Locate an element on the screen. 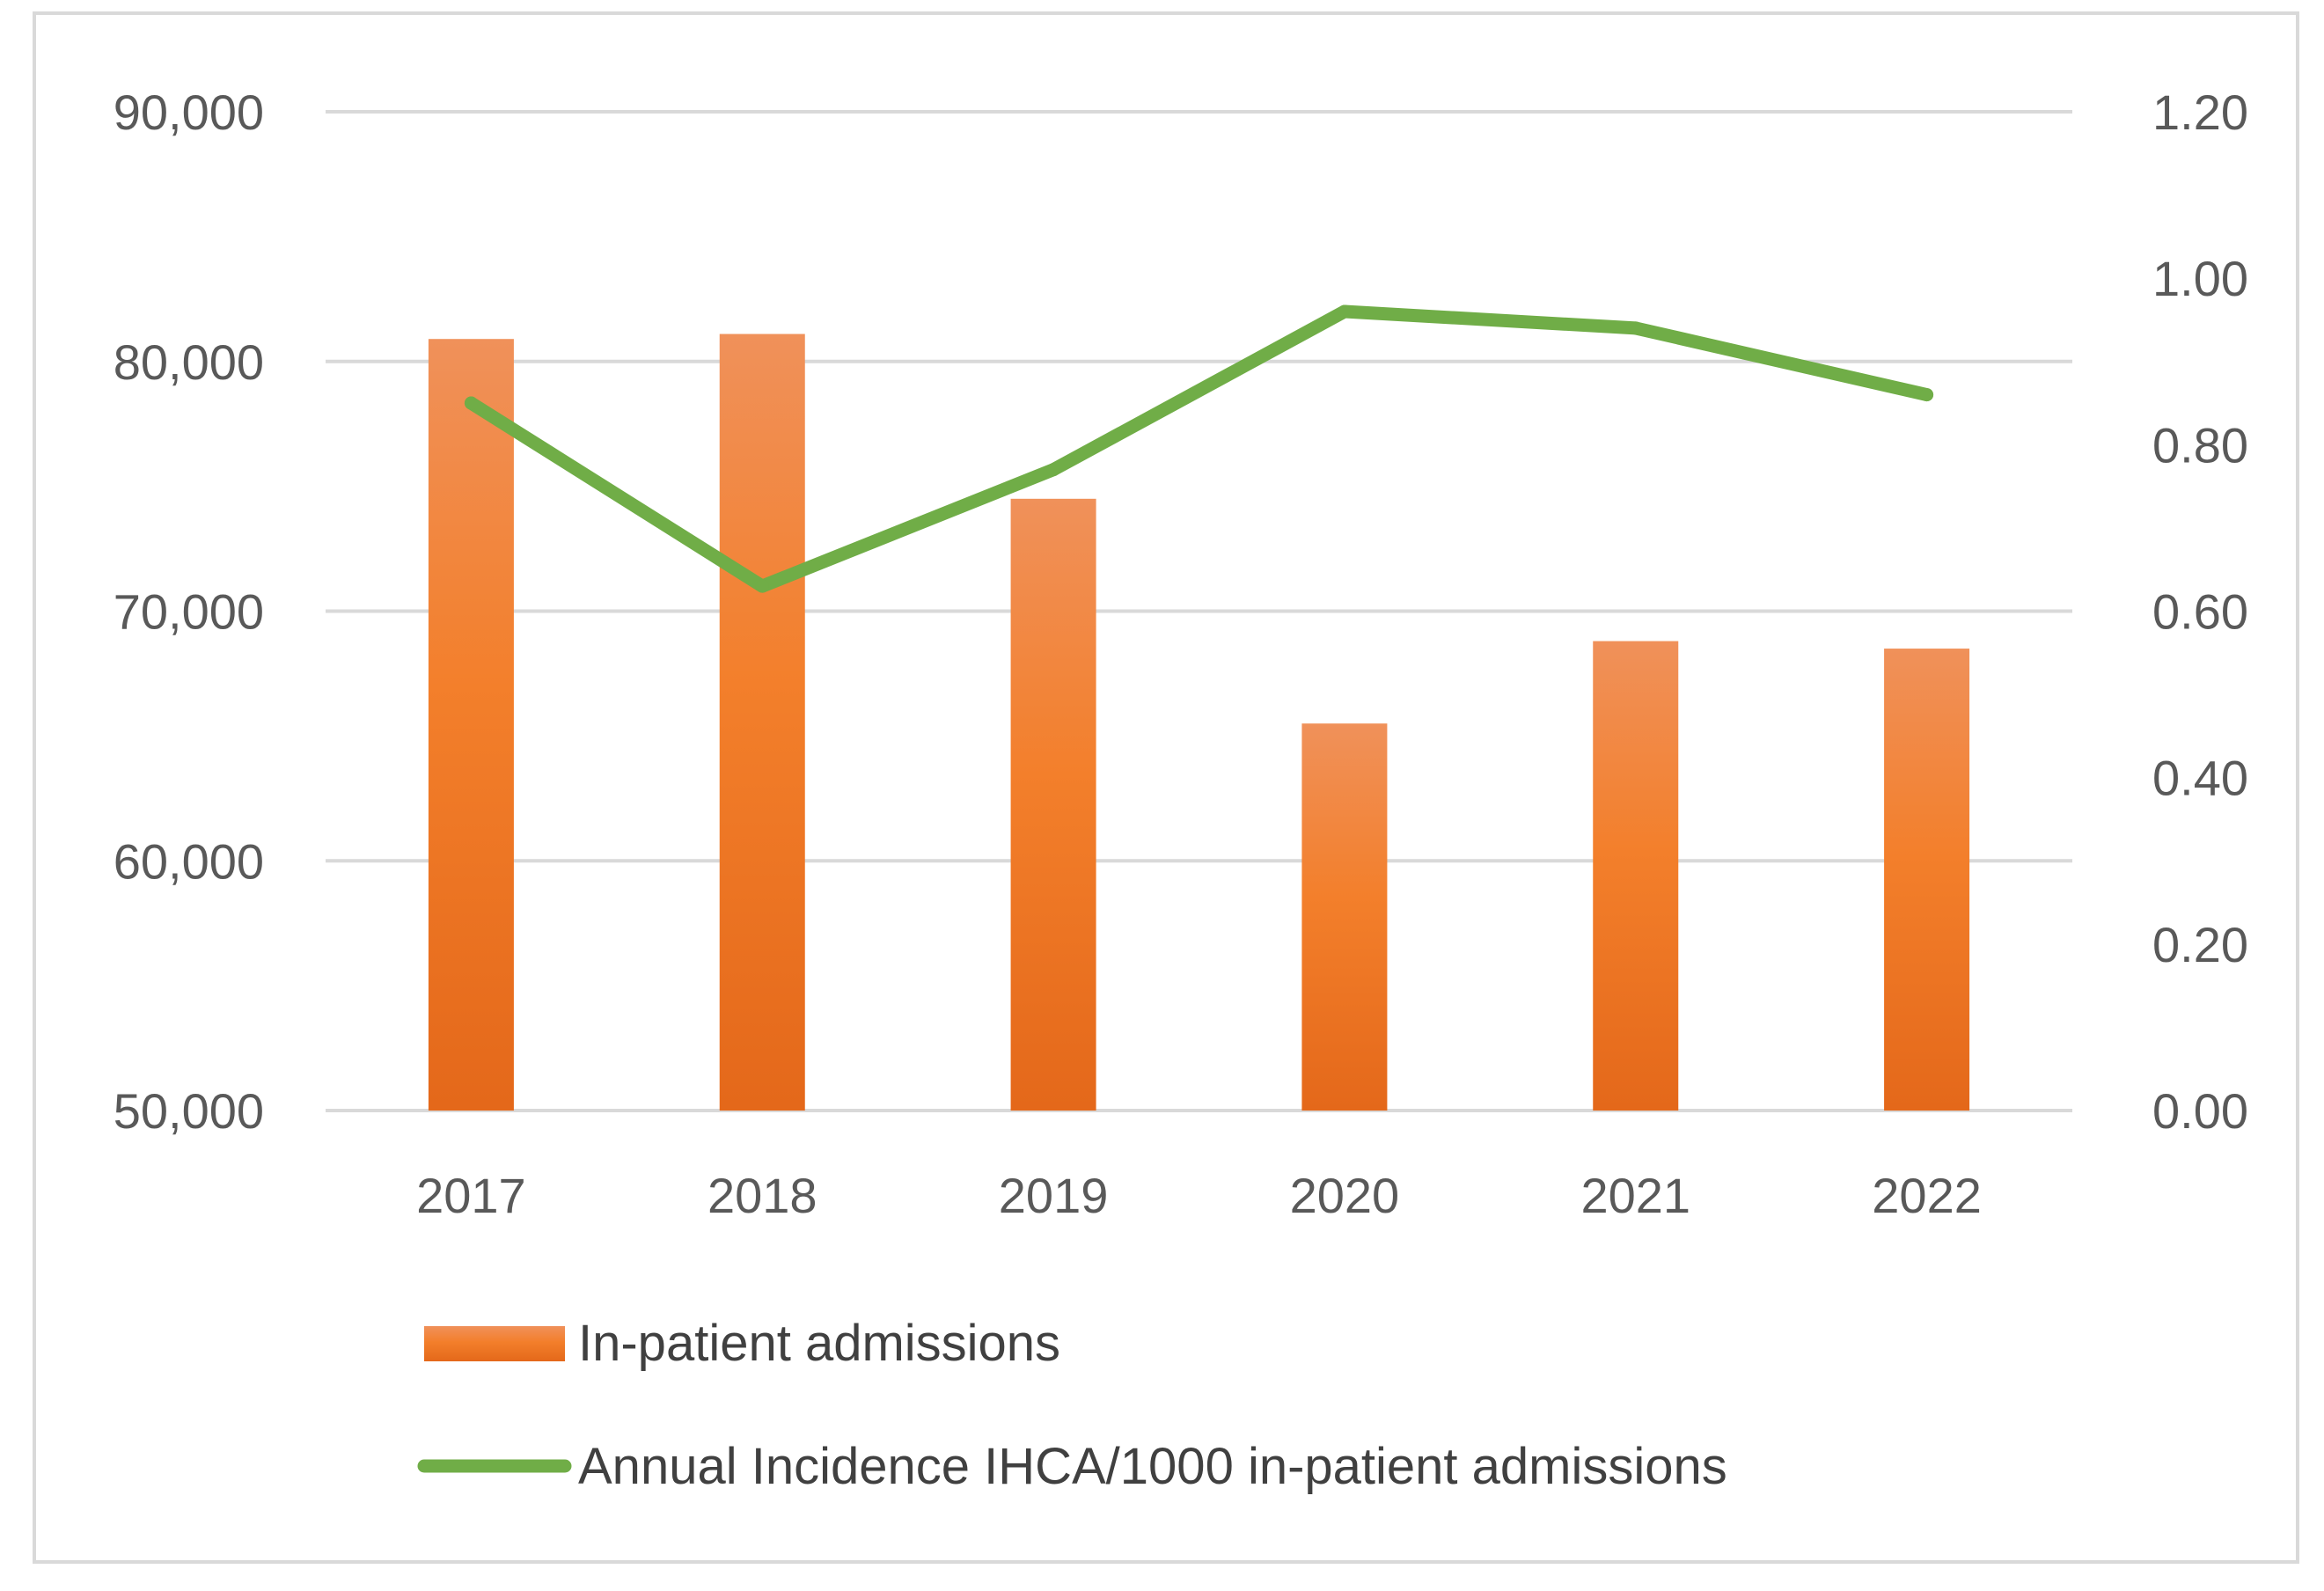 The width and height of the screenshot is (2324, 1591). y-tick-label: 60,000 is located at coordinates (189, 861).